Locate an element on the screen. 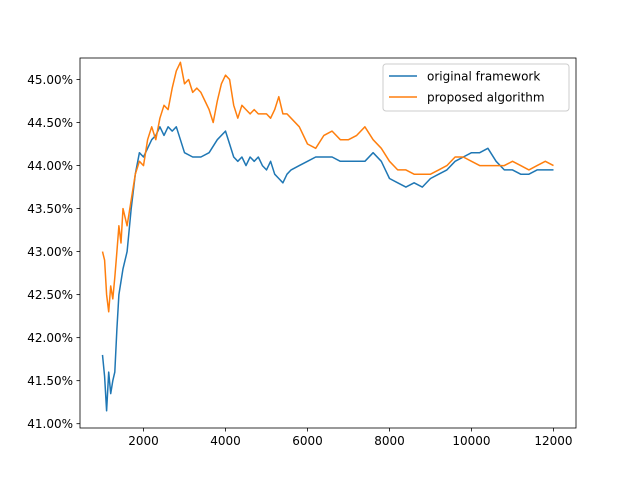 The image size is (640, 480). y-tick-label: 41.50% is located at coordinates (50, 381).